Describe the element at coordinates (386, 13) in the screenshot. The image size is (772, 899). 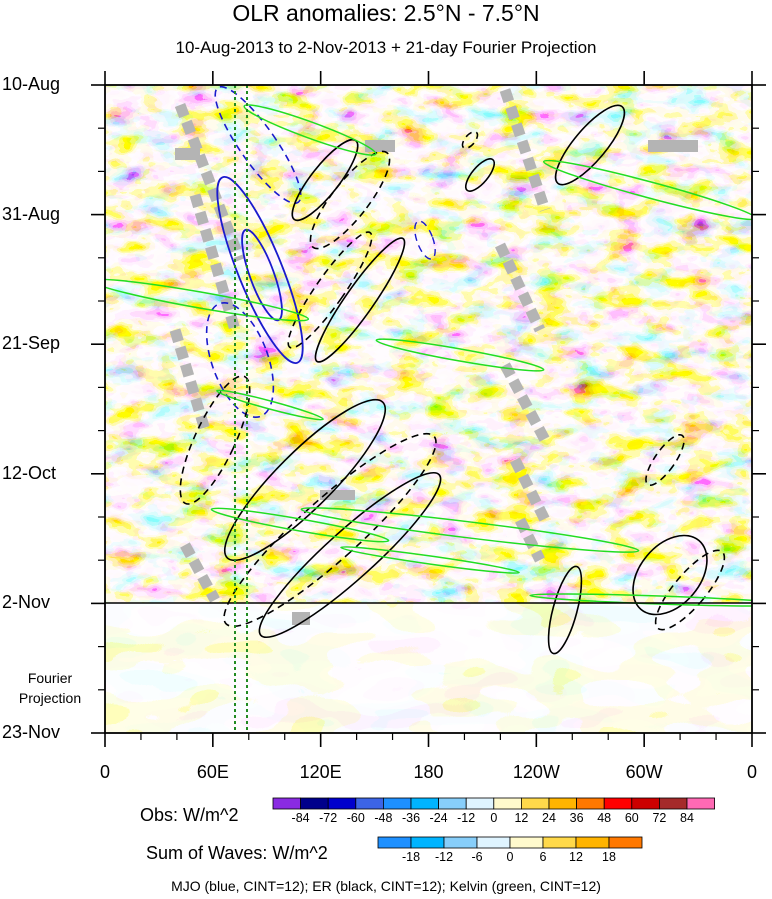
I see `chart-title: OLR anomalies: 2.5°N - 7.5°N` at that location.